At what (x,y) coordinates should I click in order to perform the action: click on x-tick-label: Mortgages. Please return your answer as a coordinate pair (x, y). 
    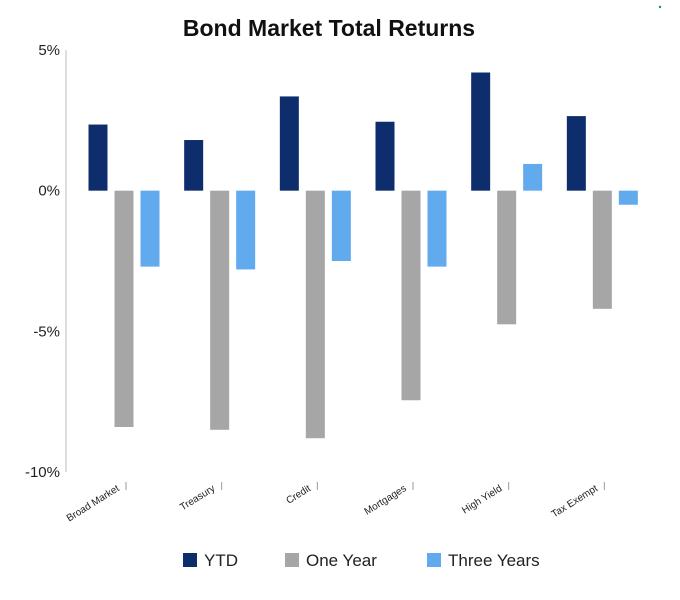
    Looking at the image, I should click on (386, 500).